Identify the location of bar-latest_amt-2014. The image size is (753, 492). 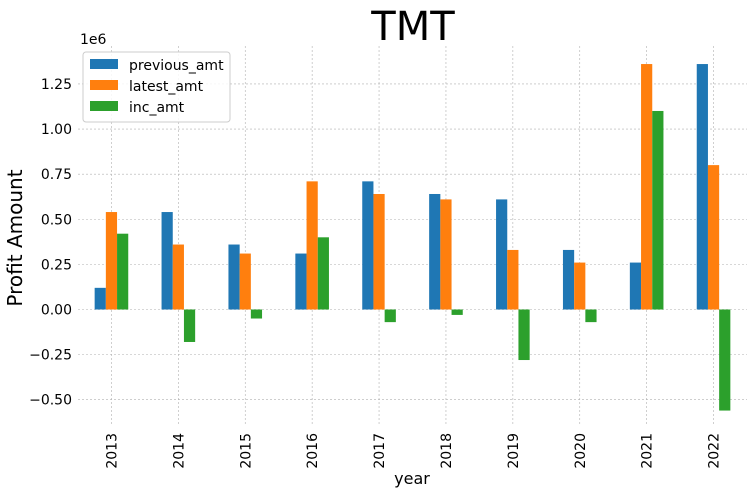
(178, 277).